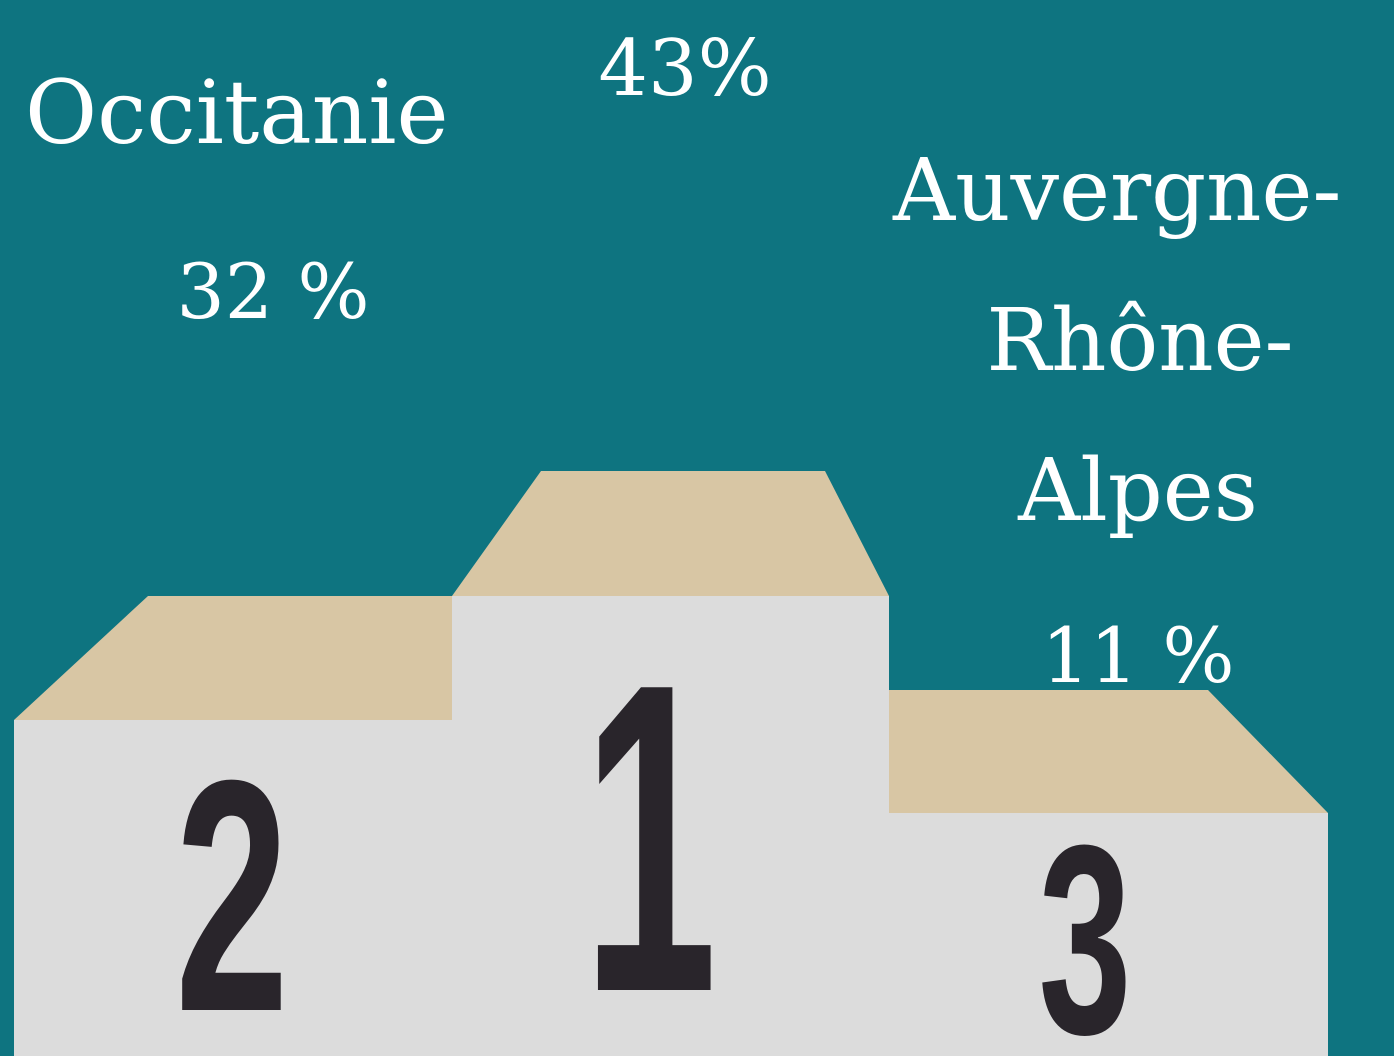 This screenshot has width=1394, height=1056. What do you see at coordinates (237, 112) in the screenshot?
I see `region-name: Occitanie` at bounding box center [237, 112].